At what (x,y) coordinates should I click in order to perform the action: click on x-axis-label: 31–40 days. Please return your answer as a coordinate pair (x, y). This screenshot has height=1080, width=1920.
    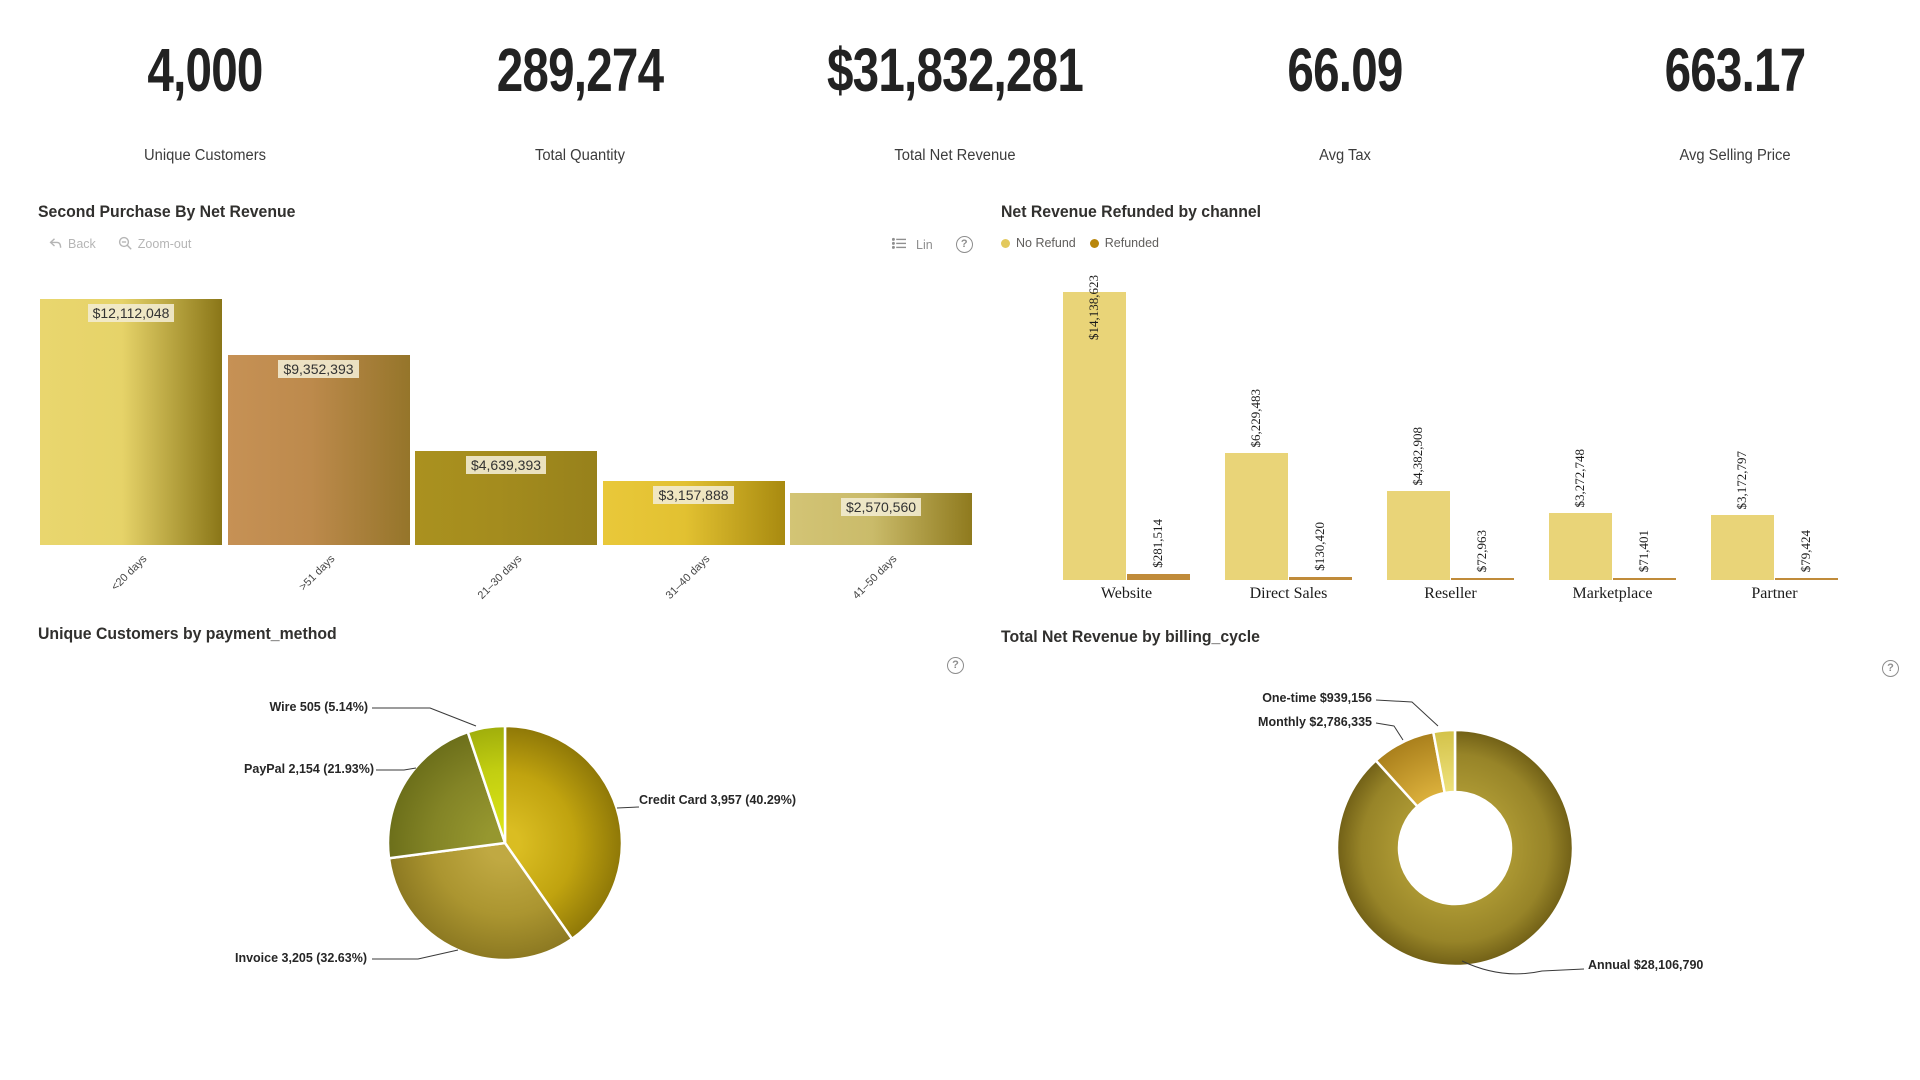
    Looking at the image, I should click on (687, 577).